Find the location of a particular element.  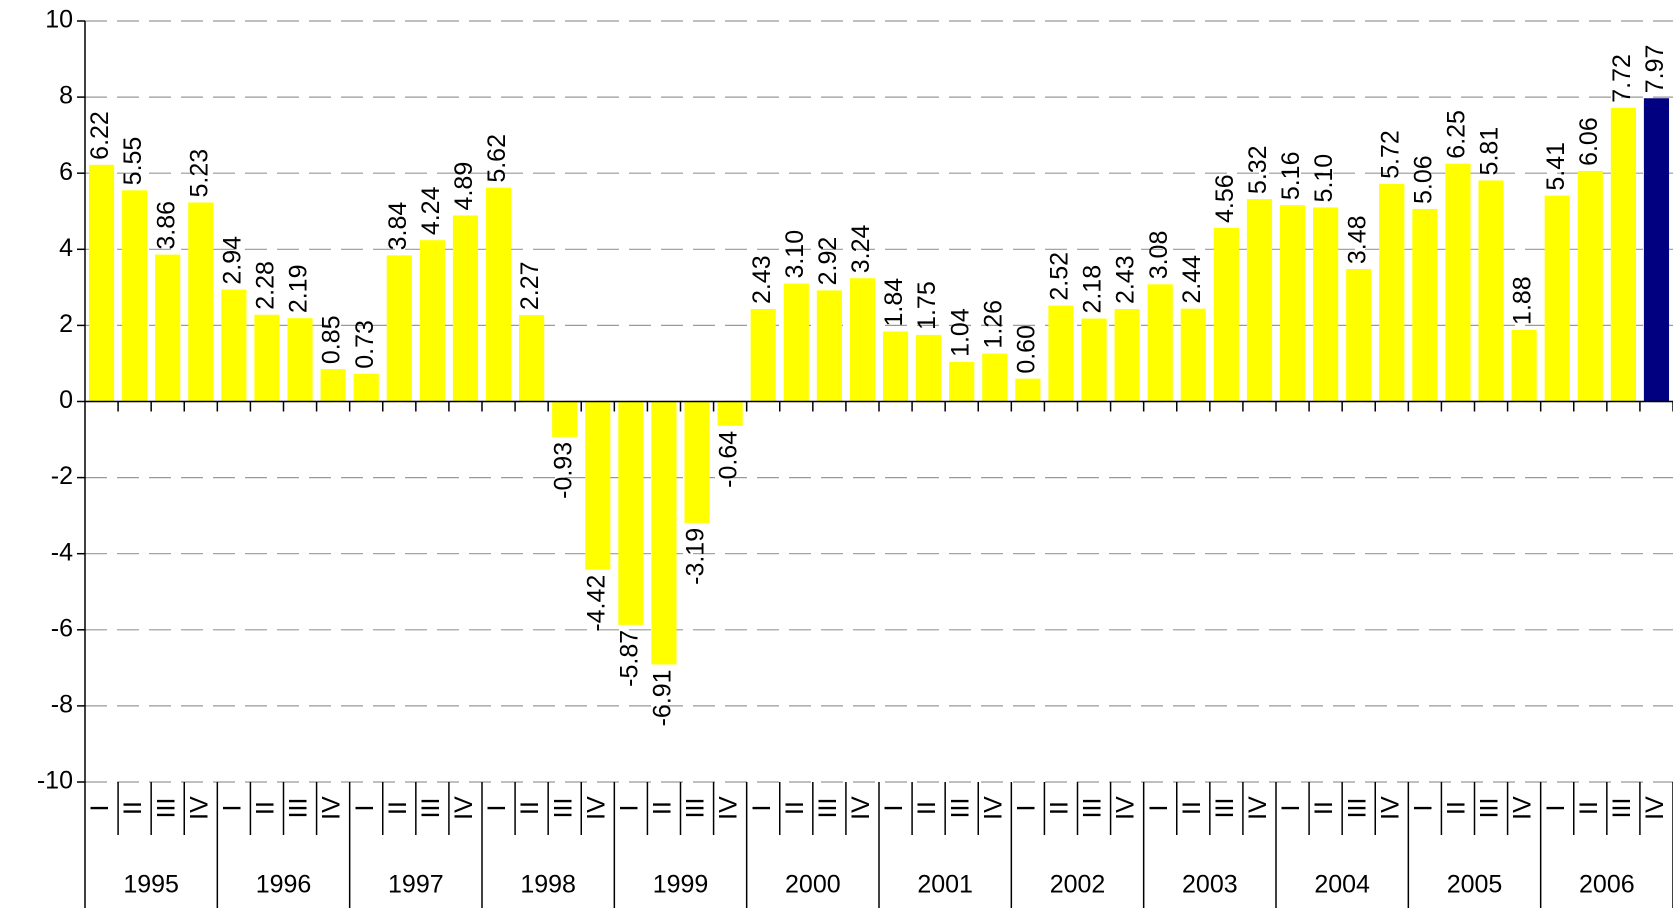

value-label: 6.22 is located at coordinates (100, 135).